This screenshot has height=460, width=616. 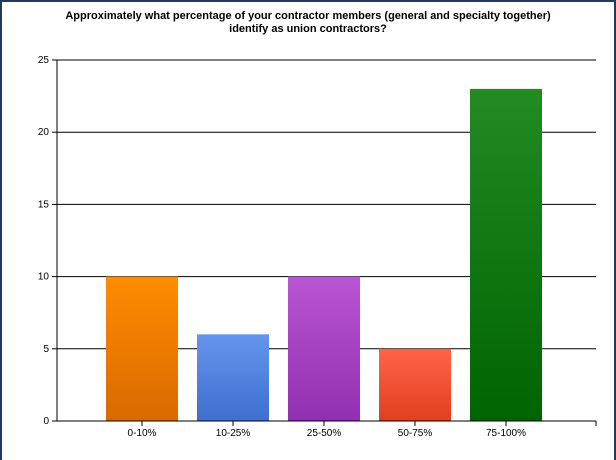 What do you see at coordinates (233, 377) in the screenshot?
I see `bar-10-25%` at bounding box center [233, 377].